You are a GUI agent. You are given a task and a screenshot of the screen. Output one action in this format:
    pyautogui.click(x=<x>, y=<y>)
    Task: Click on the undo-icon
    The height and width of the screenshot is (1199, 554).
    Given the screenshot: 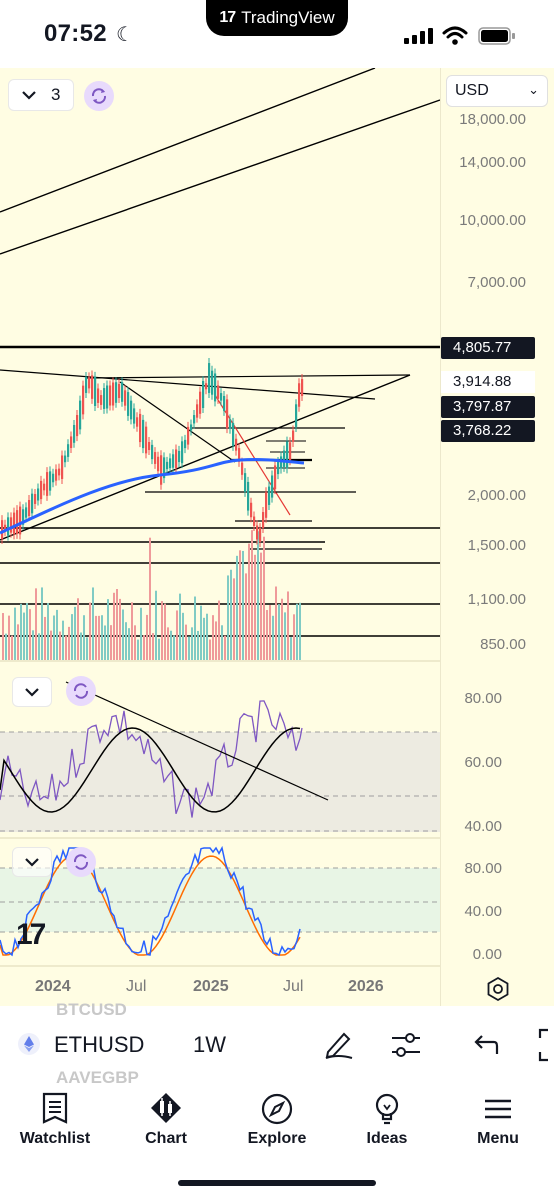 What is the action you would take?
    pyautogui.click(x=486, y=1045)
    